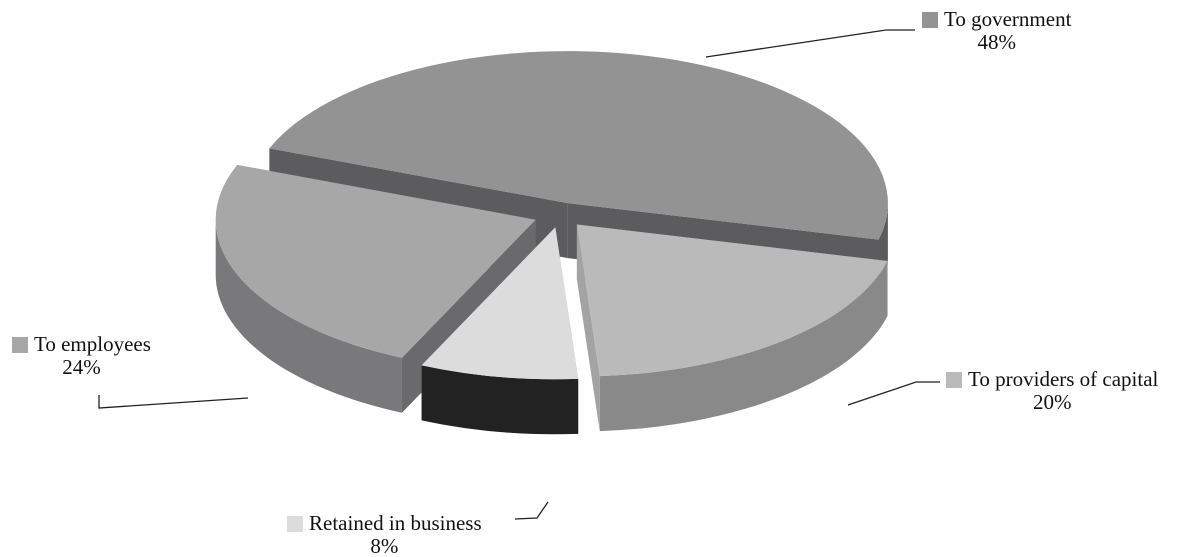  I want to click on pie-slice-to-providers-of-capital, so click(732, 328).